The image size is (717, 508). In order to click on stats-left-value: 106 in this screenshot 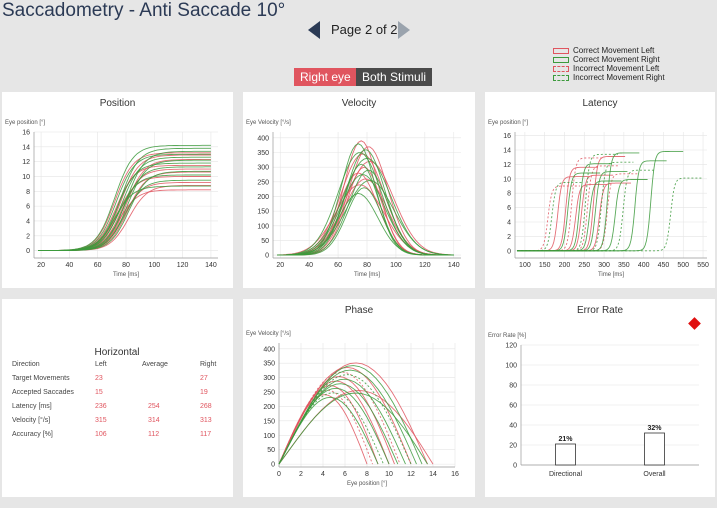, I will do `click(101, 434)`.